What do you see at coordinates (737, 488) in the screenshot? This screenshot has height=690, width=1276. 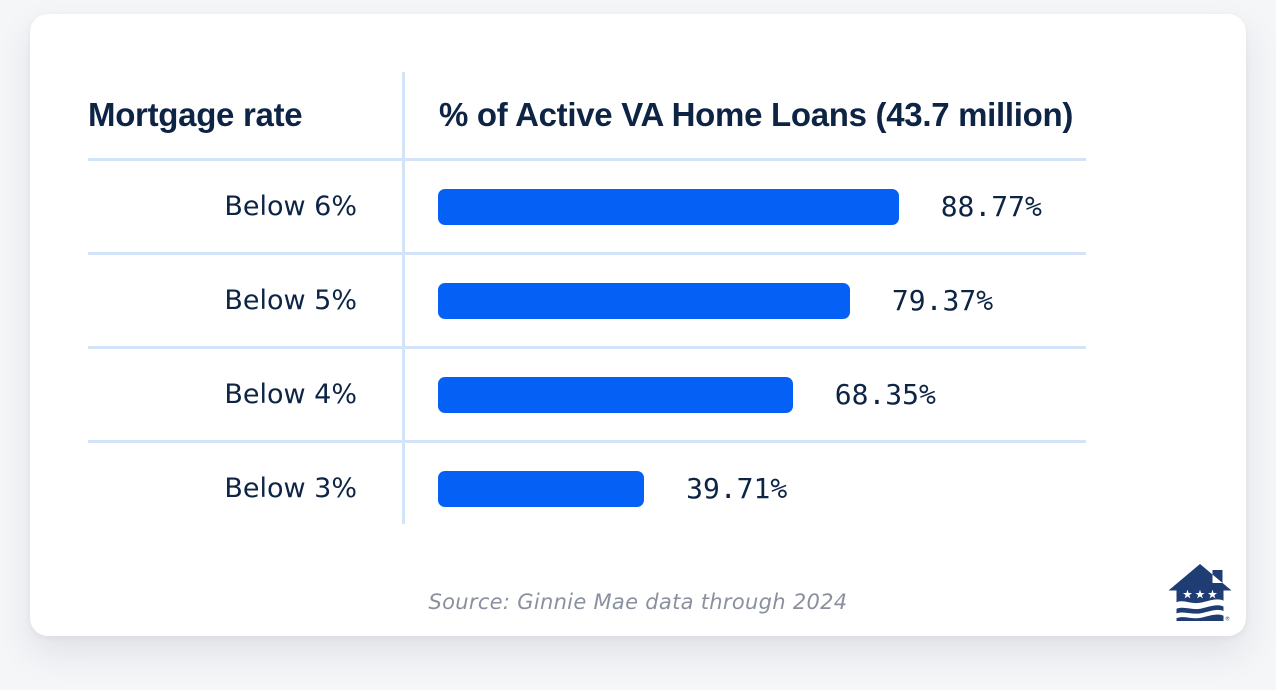 I see `value-label: 39.71%` at bounding box center [737, 488].